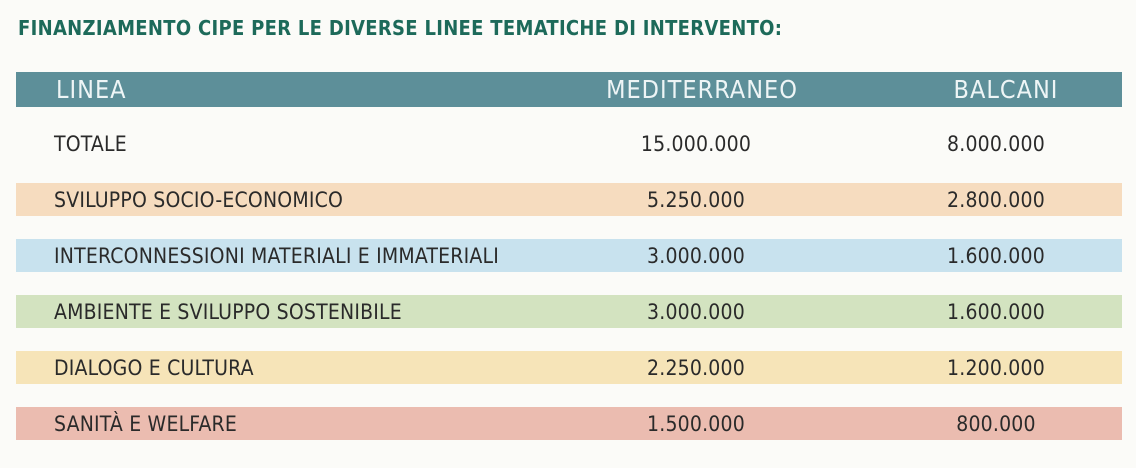 Image resolution: width=1136 pixels, height=468 pixels. Describe the element at coordinates (154, 367) in the screenshot. I see `cell-linea: DIALOGO E CULTURA` at that location.